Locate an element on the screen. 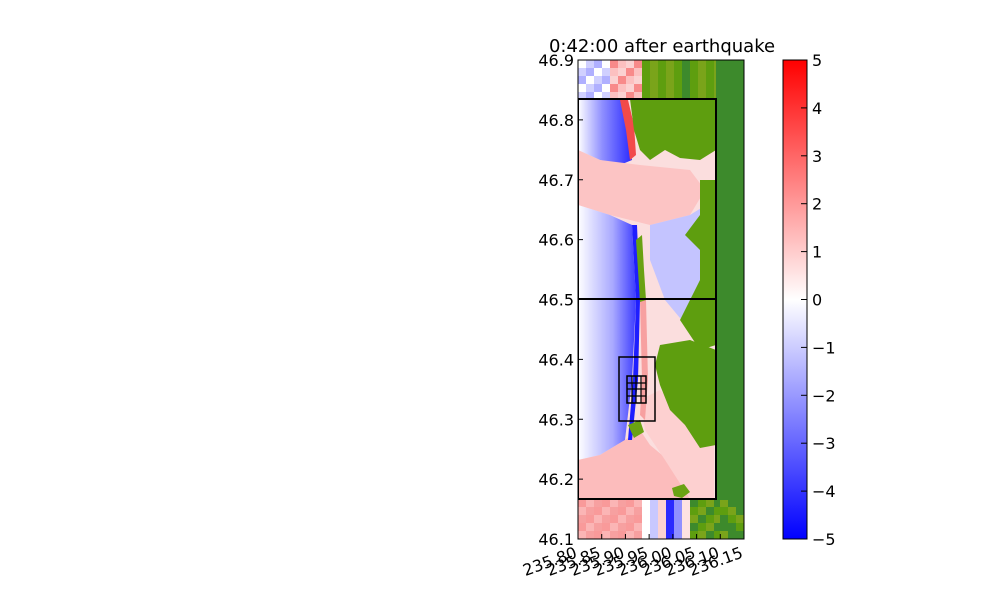 Image resolution: width=1000 pixels, height=604 pixels. colorbar-tick-label: 2 is located at coordinates (817, 204).